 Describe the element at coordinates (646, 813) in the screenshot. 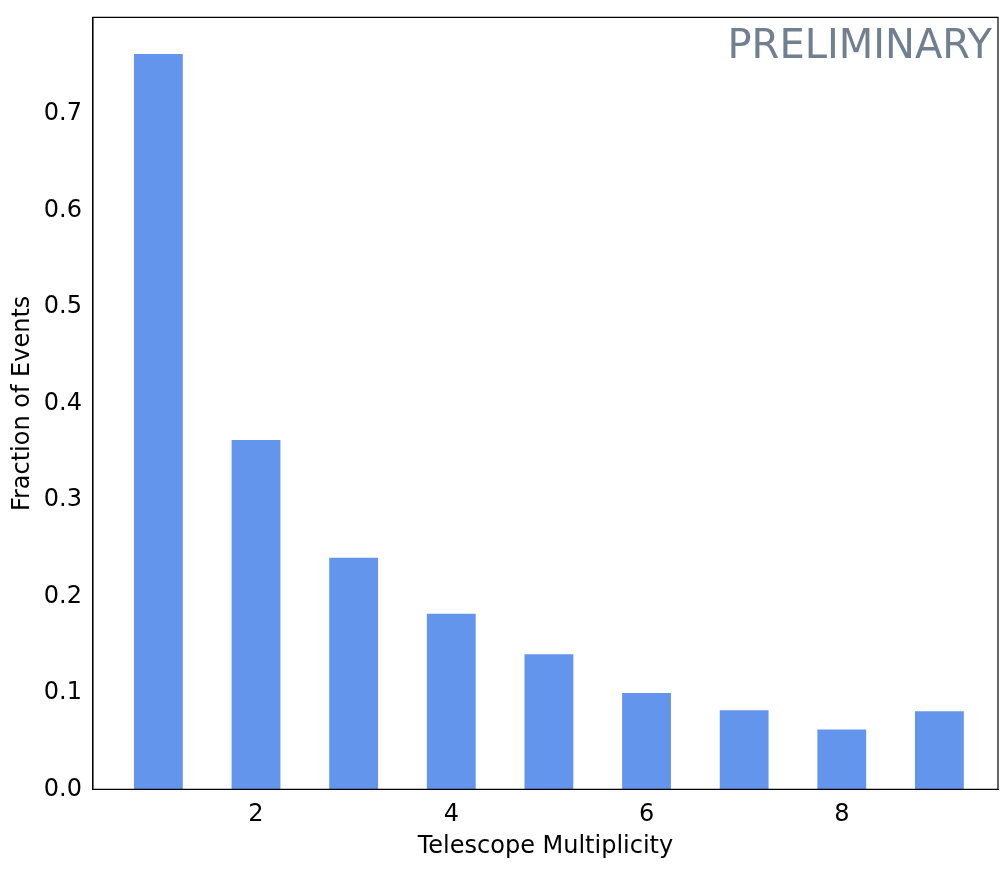

I see `x-tick-label: 6` at that location.